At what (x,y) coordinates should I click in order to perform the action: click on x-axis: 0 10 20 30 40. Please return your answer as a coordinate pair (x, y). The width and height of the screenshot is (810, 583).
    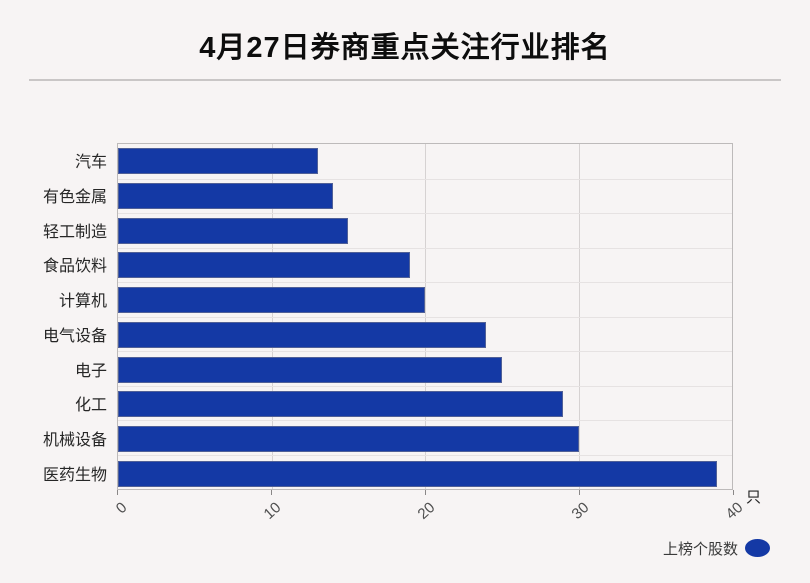
    Looking at the image, I should click on (429, 520).